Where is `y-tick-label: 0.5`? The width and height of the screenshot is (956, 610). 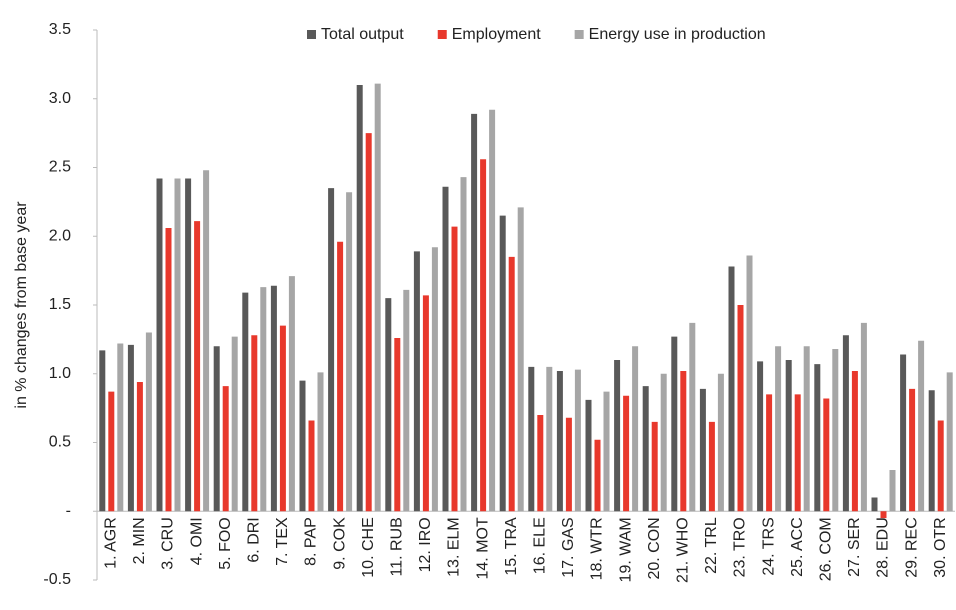
y-tick-label: 0.5 is located at coordinates (60, 442).